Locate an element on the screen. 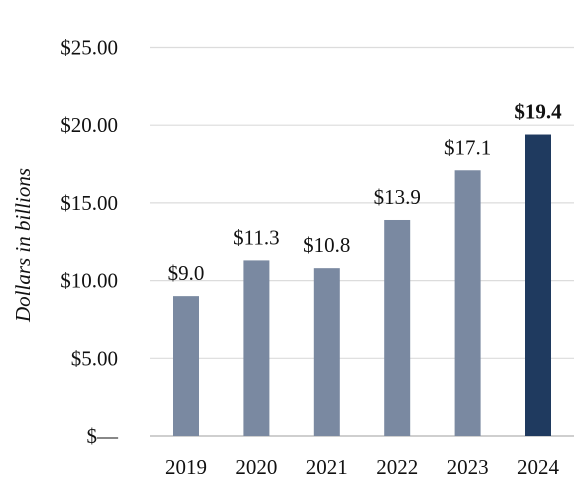 Image resolution: width=576 pixels, height=480 pixels. bar-2020 is located at coordinates (256, 348).